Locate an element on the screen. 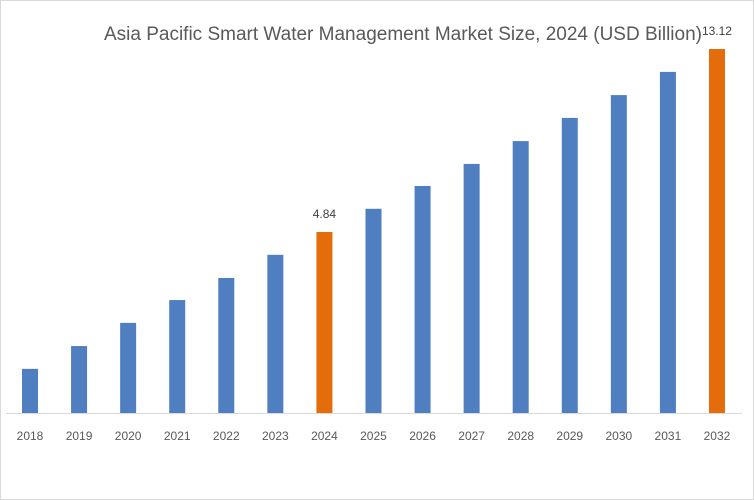 Image resolution: width=754 pixels, height=500 pixels. bar-2020 is located at coordinates (128, 367).